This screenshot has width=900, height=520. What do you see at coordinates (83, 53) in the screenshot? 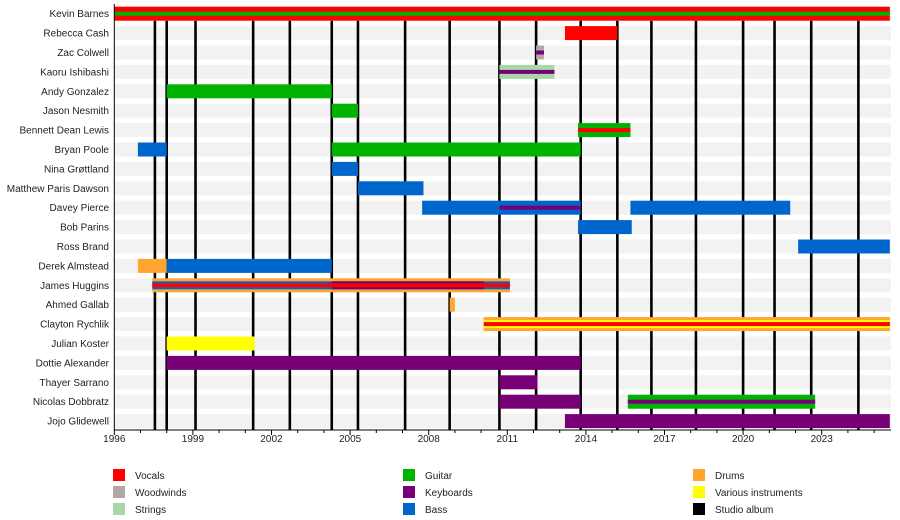
I see `member-name: Zac Colwell` at bounding box center [83, 53].